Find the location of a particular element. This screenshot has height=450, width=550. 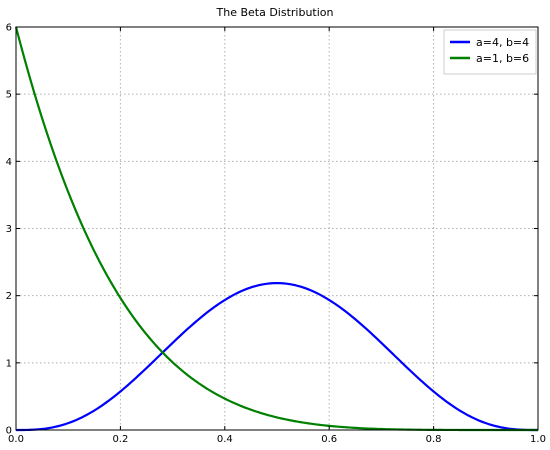

y-tick-label: 2 is located at coordinates (9, 296).